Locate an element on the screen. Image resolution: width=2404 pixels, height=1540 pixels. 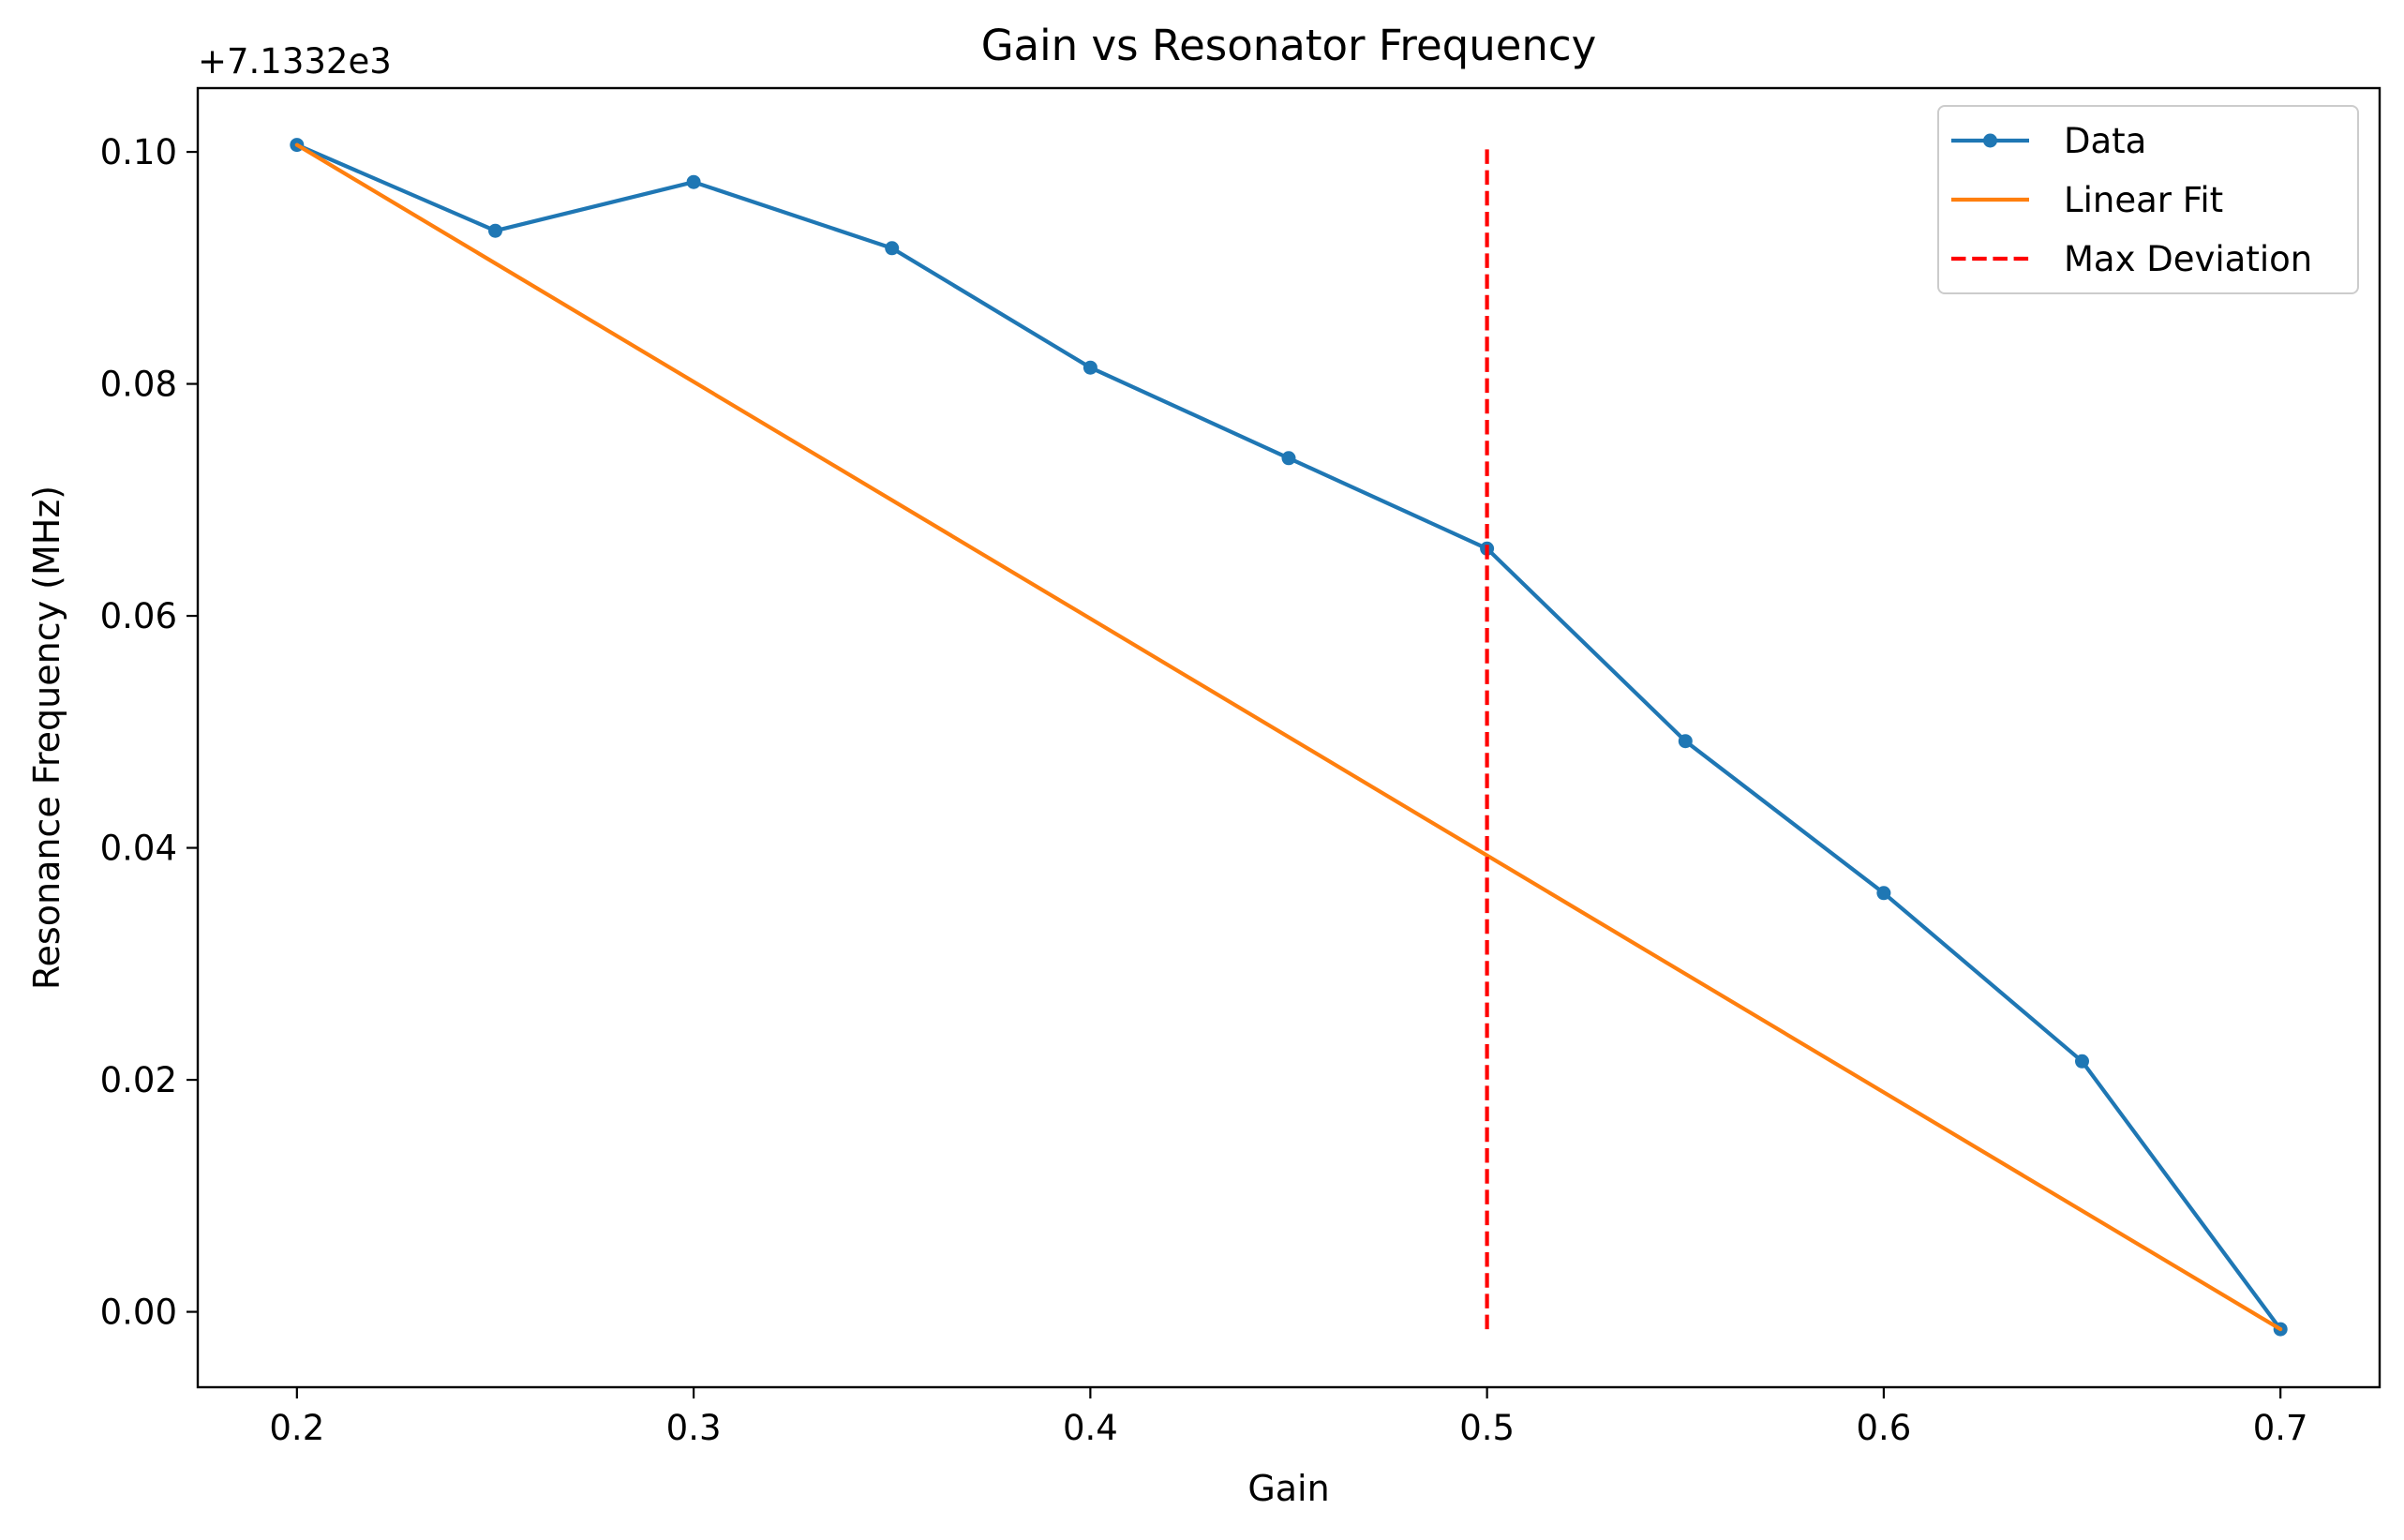
y-tick-label: 0.06 is located at coordinates (138, 616).